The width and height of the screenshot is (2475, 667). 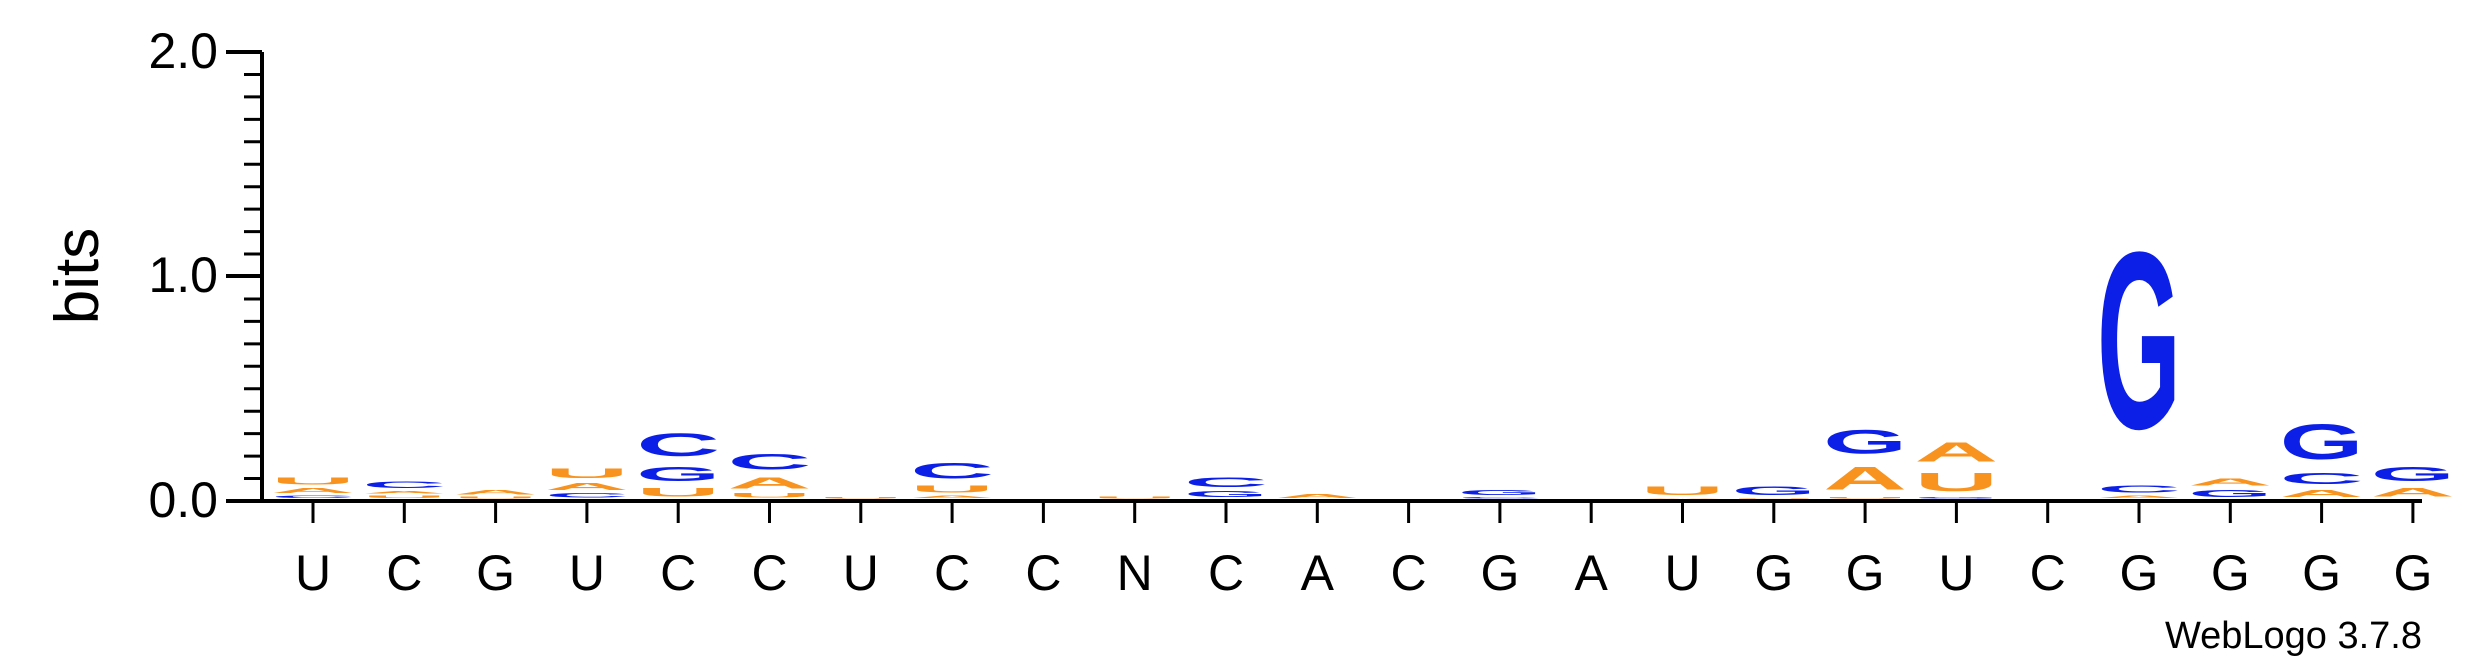 I want to click on y-tick-label-1: 1.0, so click(x=183, y=275).